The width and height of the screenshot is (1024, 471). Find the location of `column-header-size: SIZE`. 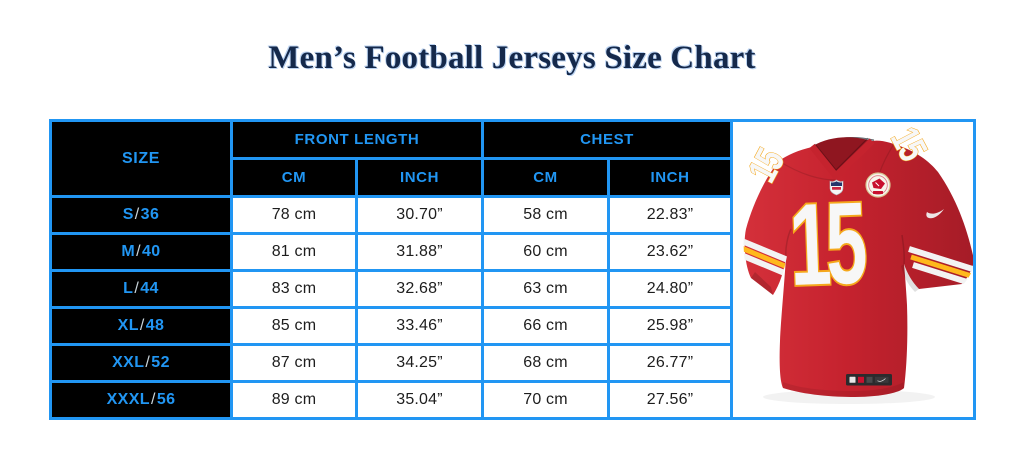

column-header-size: SIZE is located at coordinates (141, 158).